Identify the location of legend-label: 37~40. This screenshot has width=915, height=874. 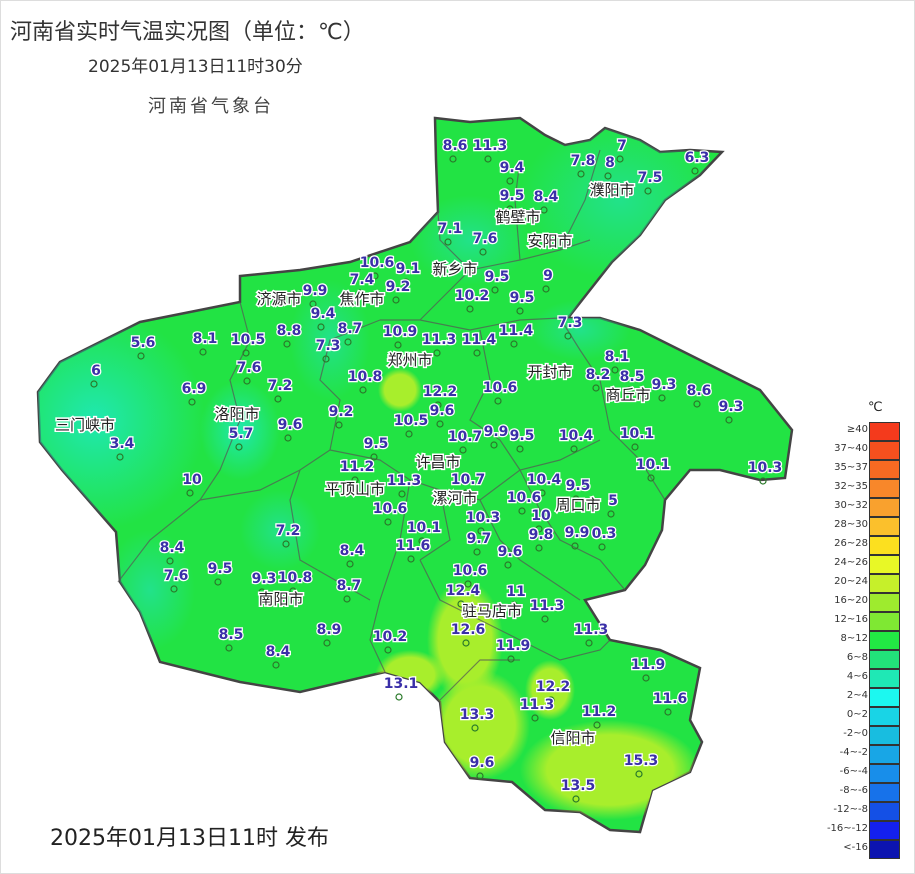
(851, 448).